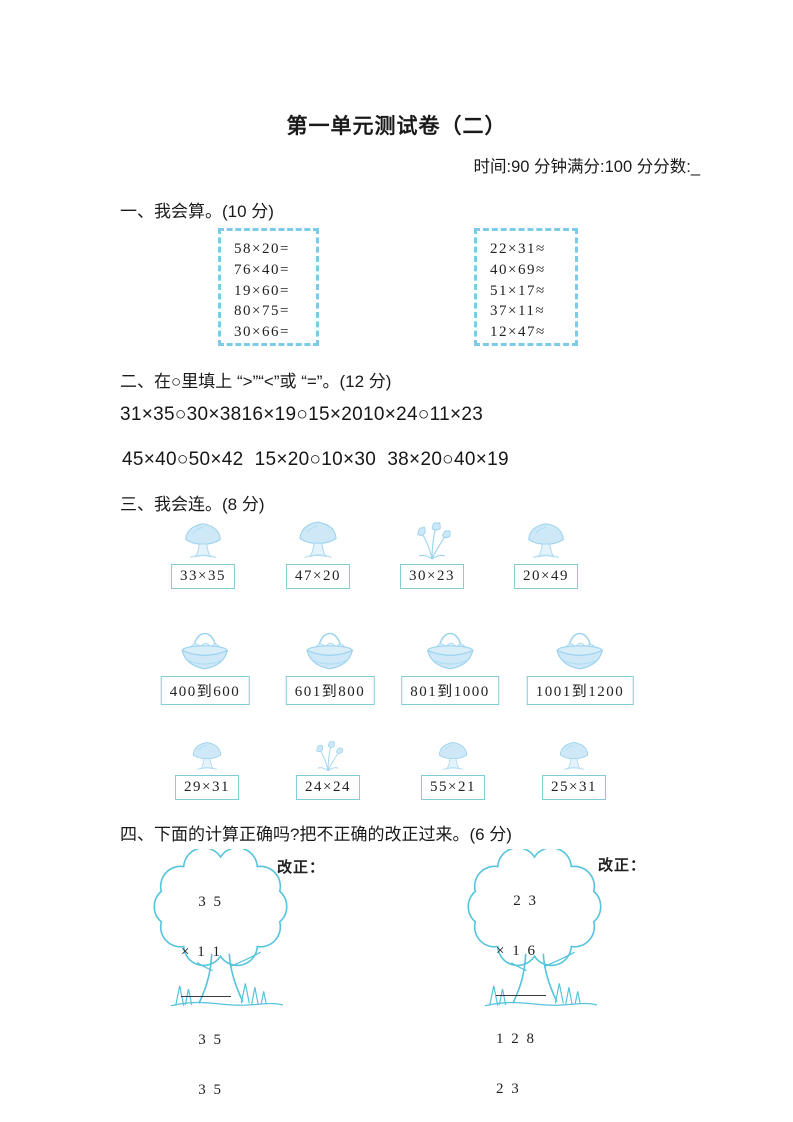 The width and height of the screenshot is (793, 1122). What do you see at coordinates (302, 414) in the screenshot?
I see `comparison-line-1: 31×35○30×3816×19○15×2010×24○11×23` at bounding box center [302, 414].